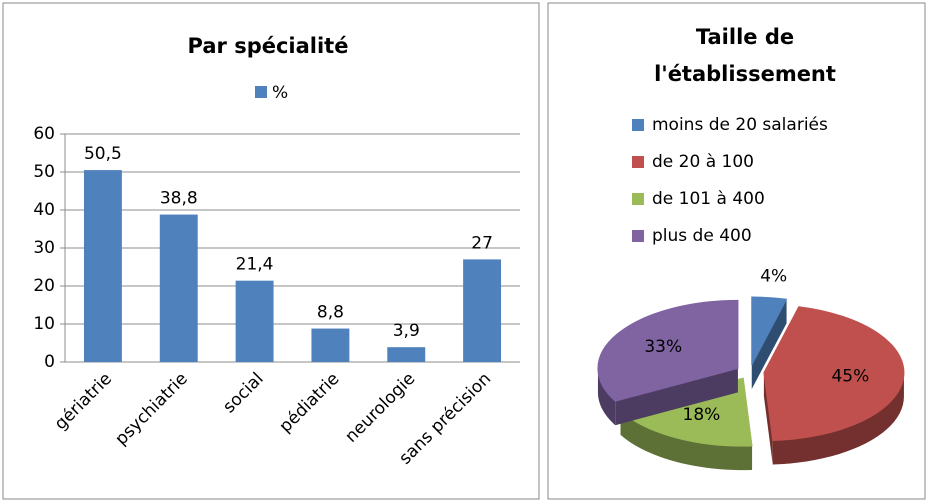 The image size is (929, 503). Describe the element at coordinates (740, 125) in the screenshot. I see `legend-label: moins de 20 salariés` at that location.